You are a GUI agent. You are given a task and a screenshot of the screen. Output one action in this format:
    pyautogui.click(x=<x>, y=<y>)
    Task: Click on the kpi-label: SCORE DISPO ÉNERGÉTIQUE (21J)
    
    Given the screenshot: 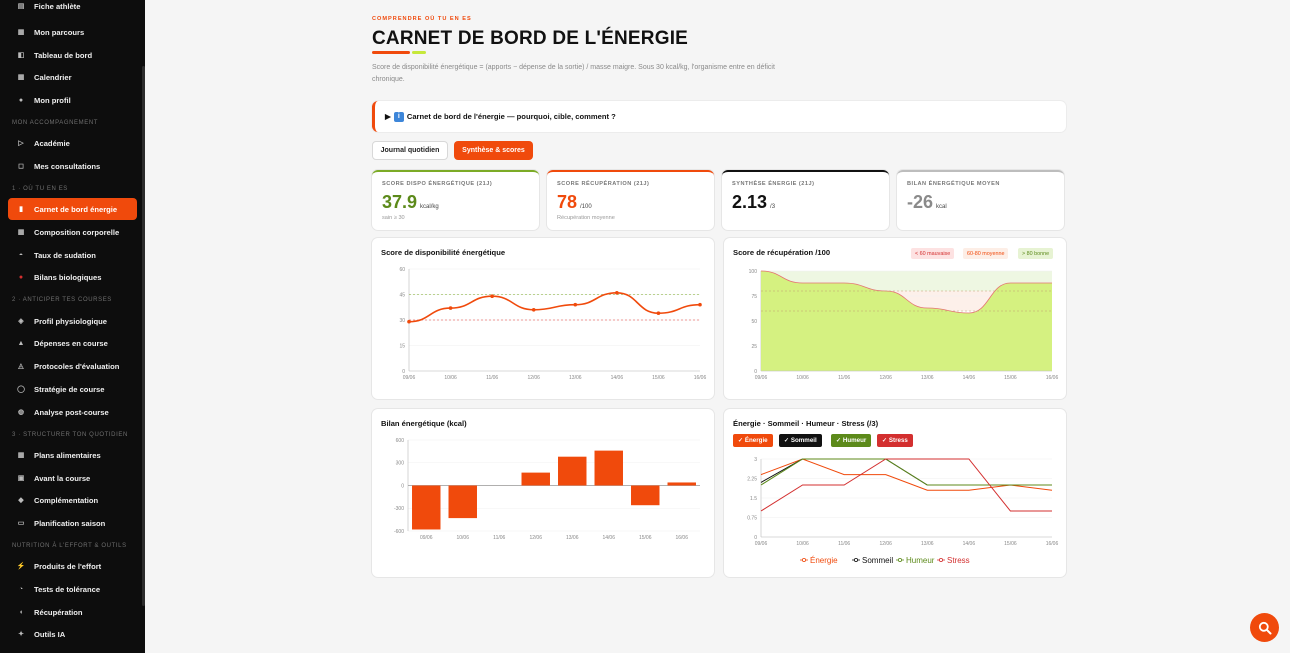 What is the action you would take?
    pyautogui.click(x=437, y=184)
    